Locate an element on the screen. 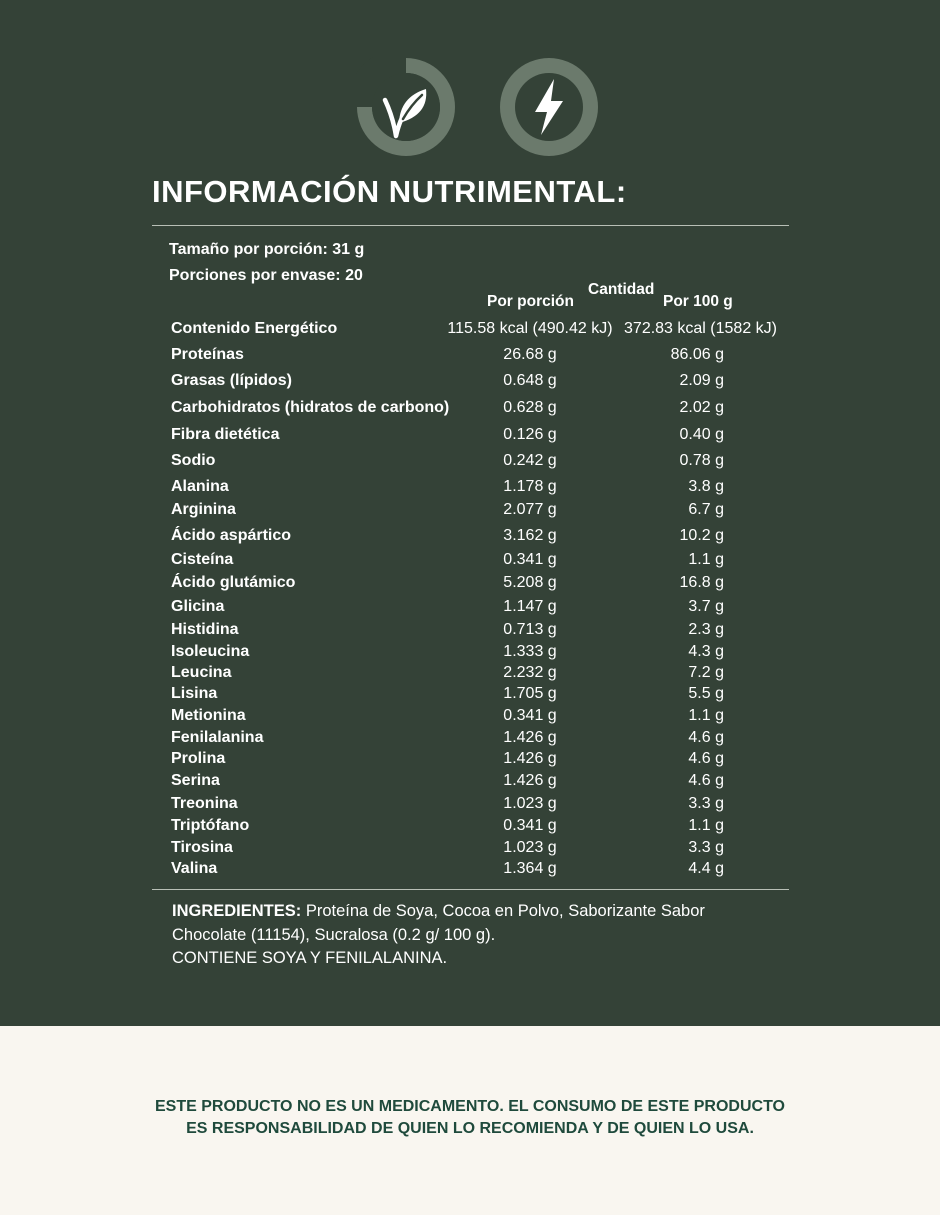 The image size is (940, 1215). icon-row is located at coordinates (478, 107).